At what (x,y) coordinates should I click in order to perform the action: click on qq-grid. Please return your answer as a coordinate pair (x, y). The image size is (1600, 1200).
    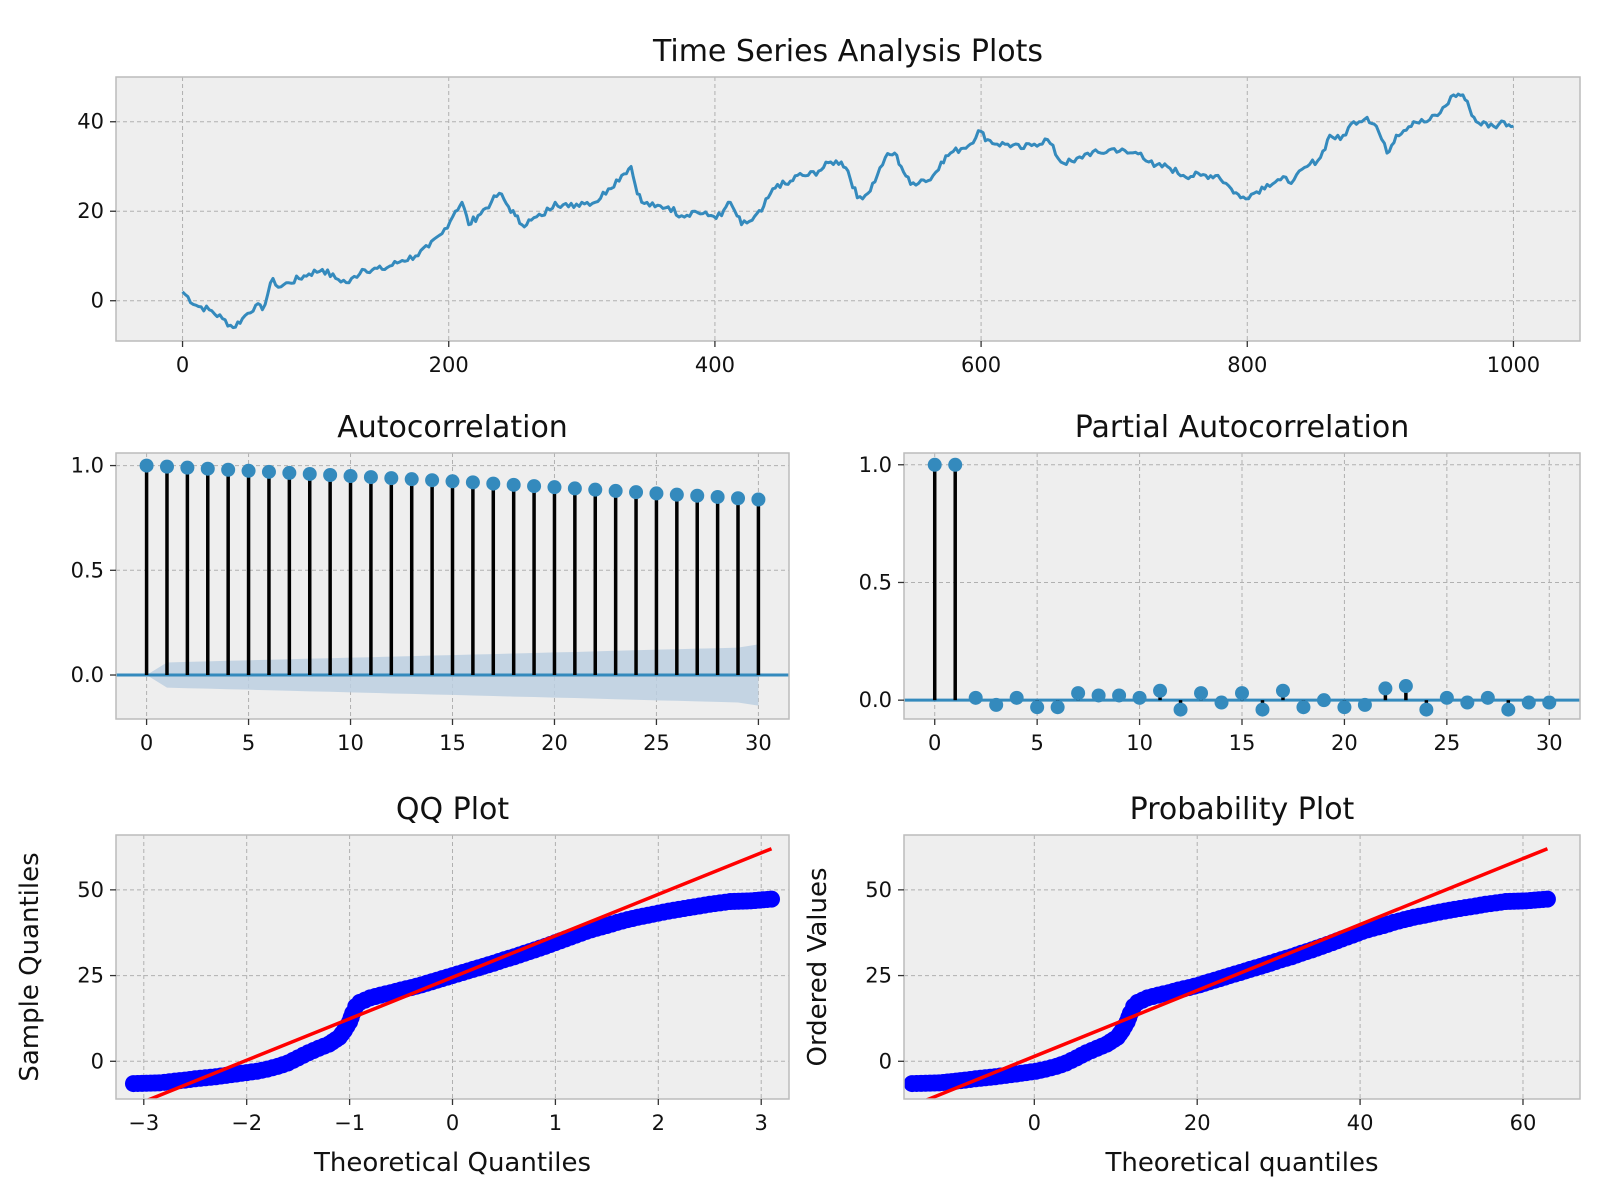
    Looking at the image, I should click on (452, 967).